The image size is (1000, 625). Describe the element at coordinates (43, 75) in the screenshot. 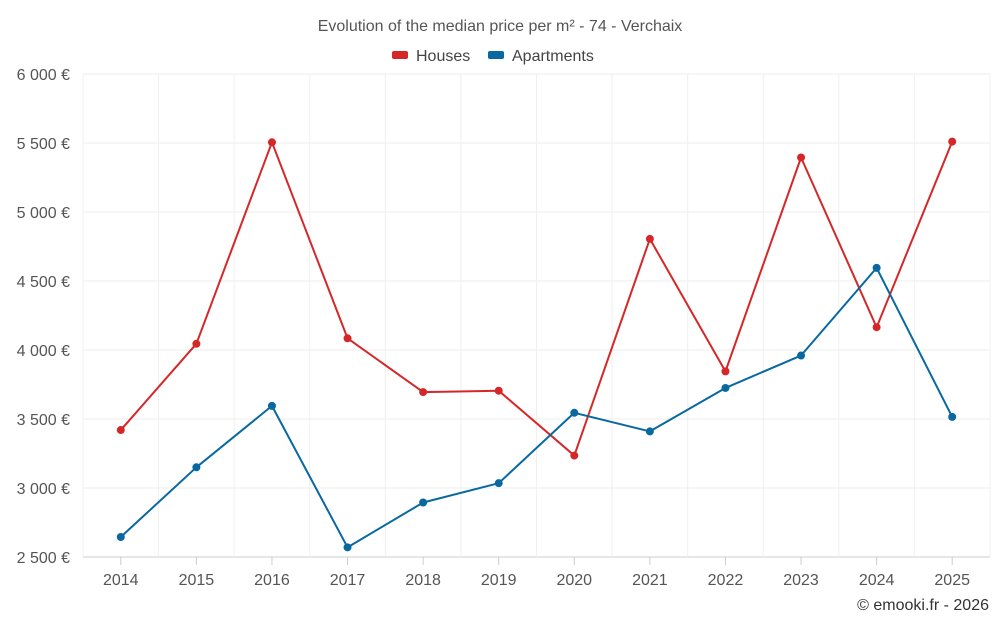

I see `y-tick-label: 6 000 €` at that location.